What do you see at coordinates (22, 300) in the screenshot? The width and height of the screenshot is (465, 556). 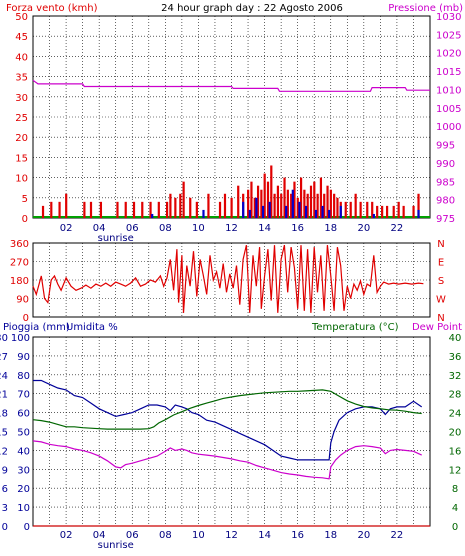 I see `direction-tick-label: 90` at bounding box center [22, 300].